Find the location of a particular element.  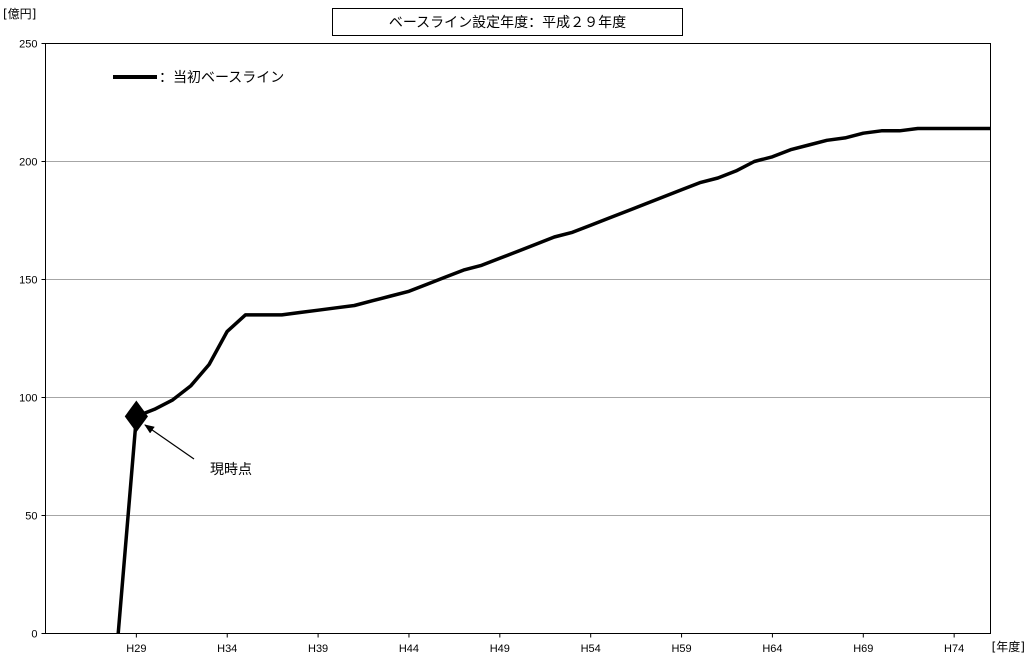

chart-title-box: ベースライン設定年度：平成２９年度 is located at coordinates (507, 22).